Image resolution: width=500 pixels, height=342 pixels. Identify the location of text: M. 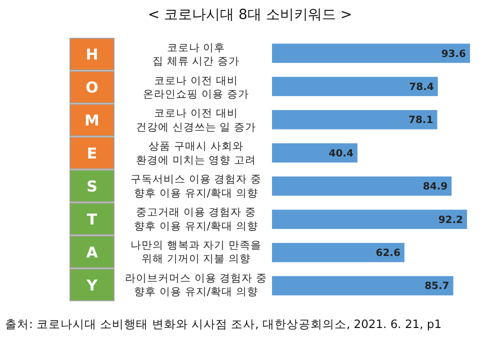
(92, 120).